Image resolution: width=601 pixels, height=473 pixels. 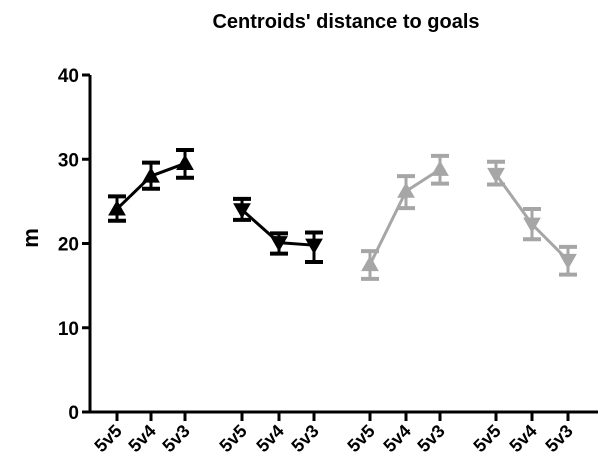 What do you see at coordinates (345, 22) in the screenshot?
I see `chart-title: Centroids' distance to goals` at bounding box center [345, 22].